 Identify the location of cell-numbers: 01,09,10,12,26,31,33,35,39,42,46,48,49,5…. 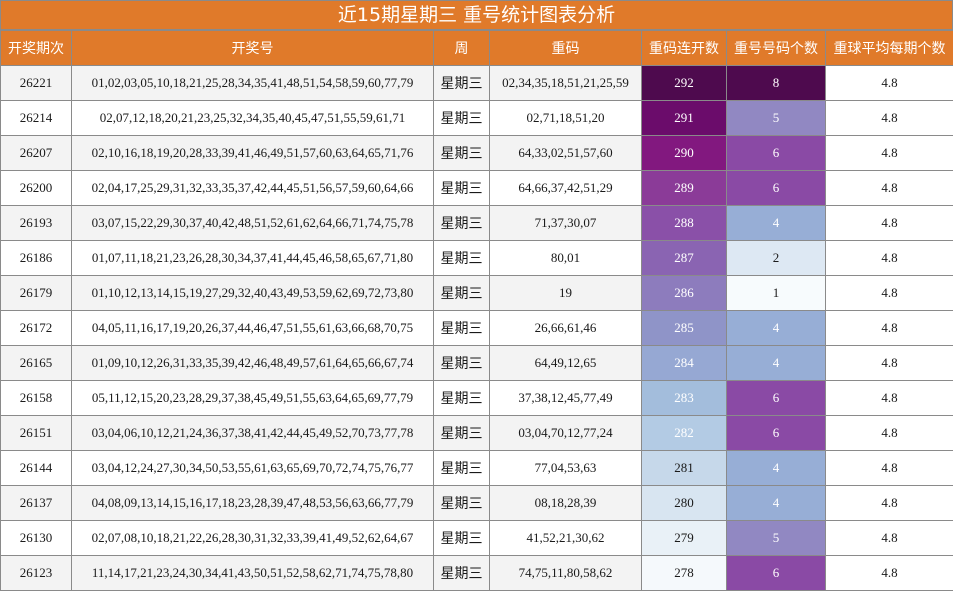
(253, 363).